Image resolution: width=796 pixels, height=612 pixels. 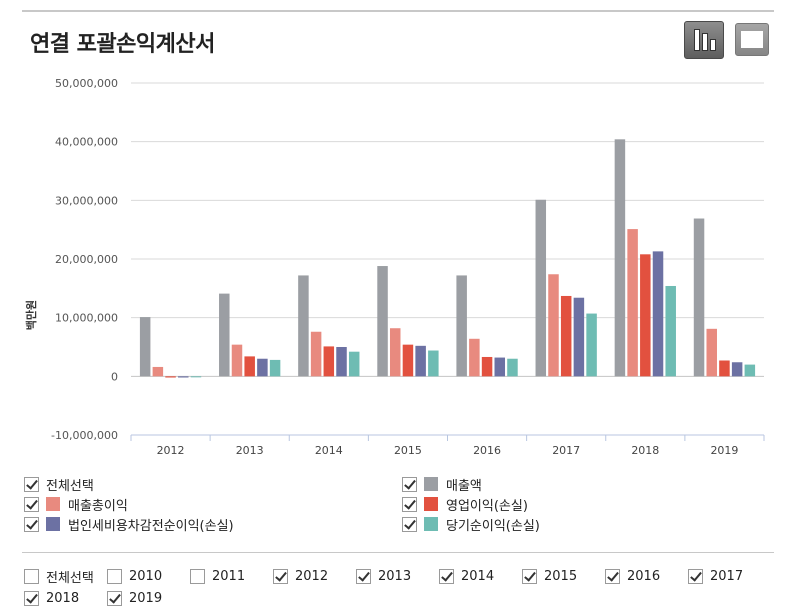 I want to click on chart-view-button, so click(x=704, y=40).